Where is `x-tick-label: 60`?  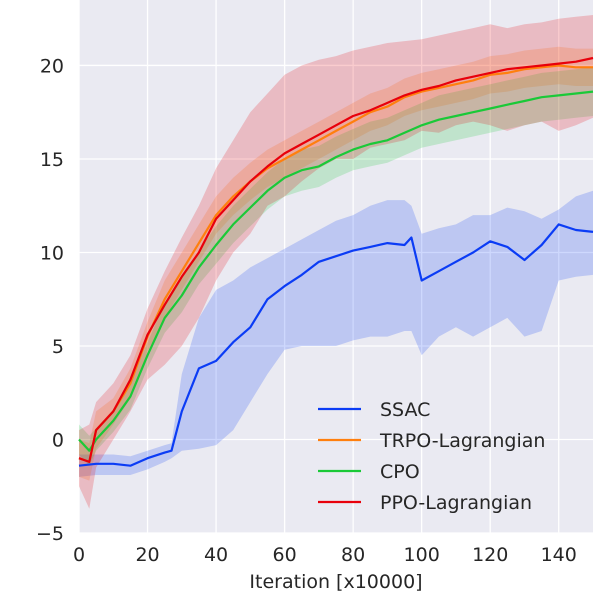
x-tick-label: 60 is located at coordinates (285, 555).